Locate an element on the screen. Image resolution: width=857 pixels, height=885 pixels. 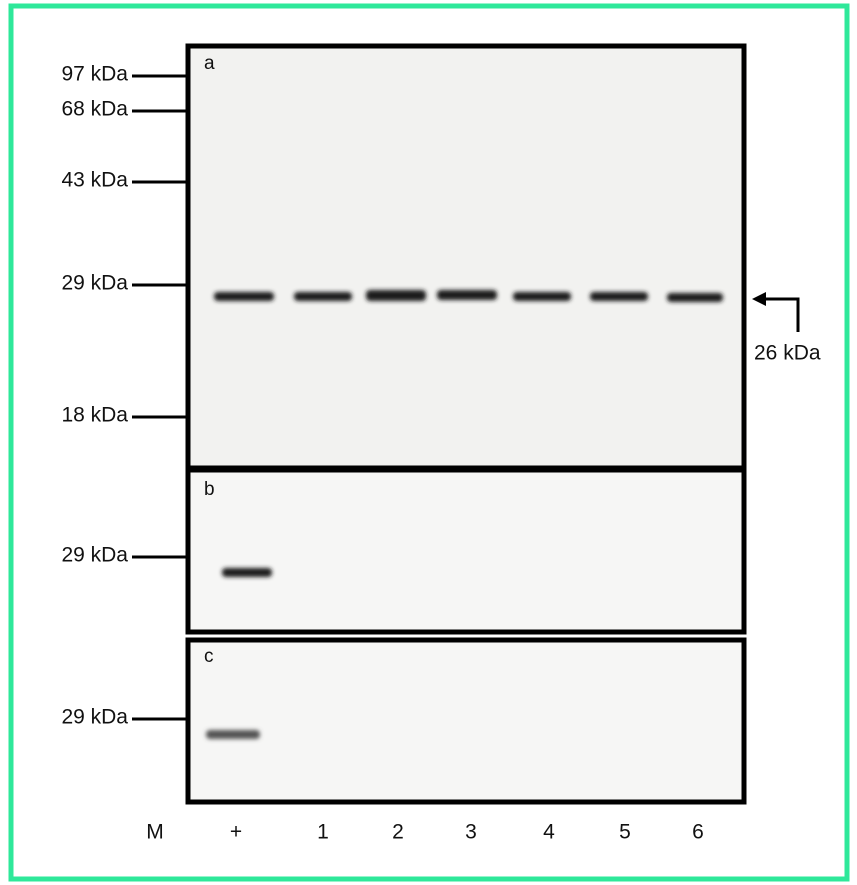
lane-label: 3 is located at coordinates (471, 832).